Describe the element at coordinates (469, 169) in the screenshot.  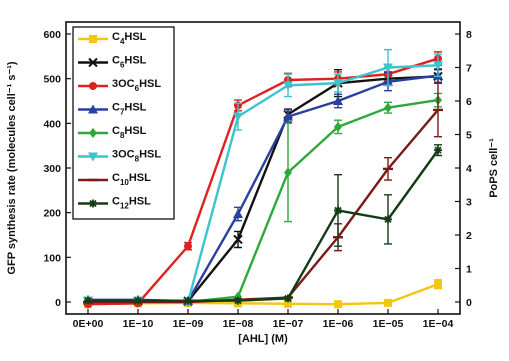
I see `y2-tick-label: 4` at that location.